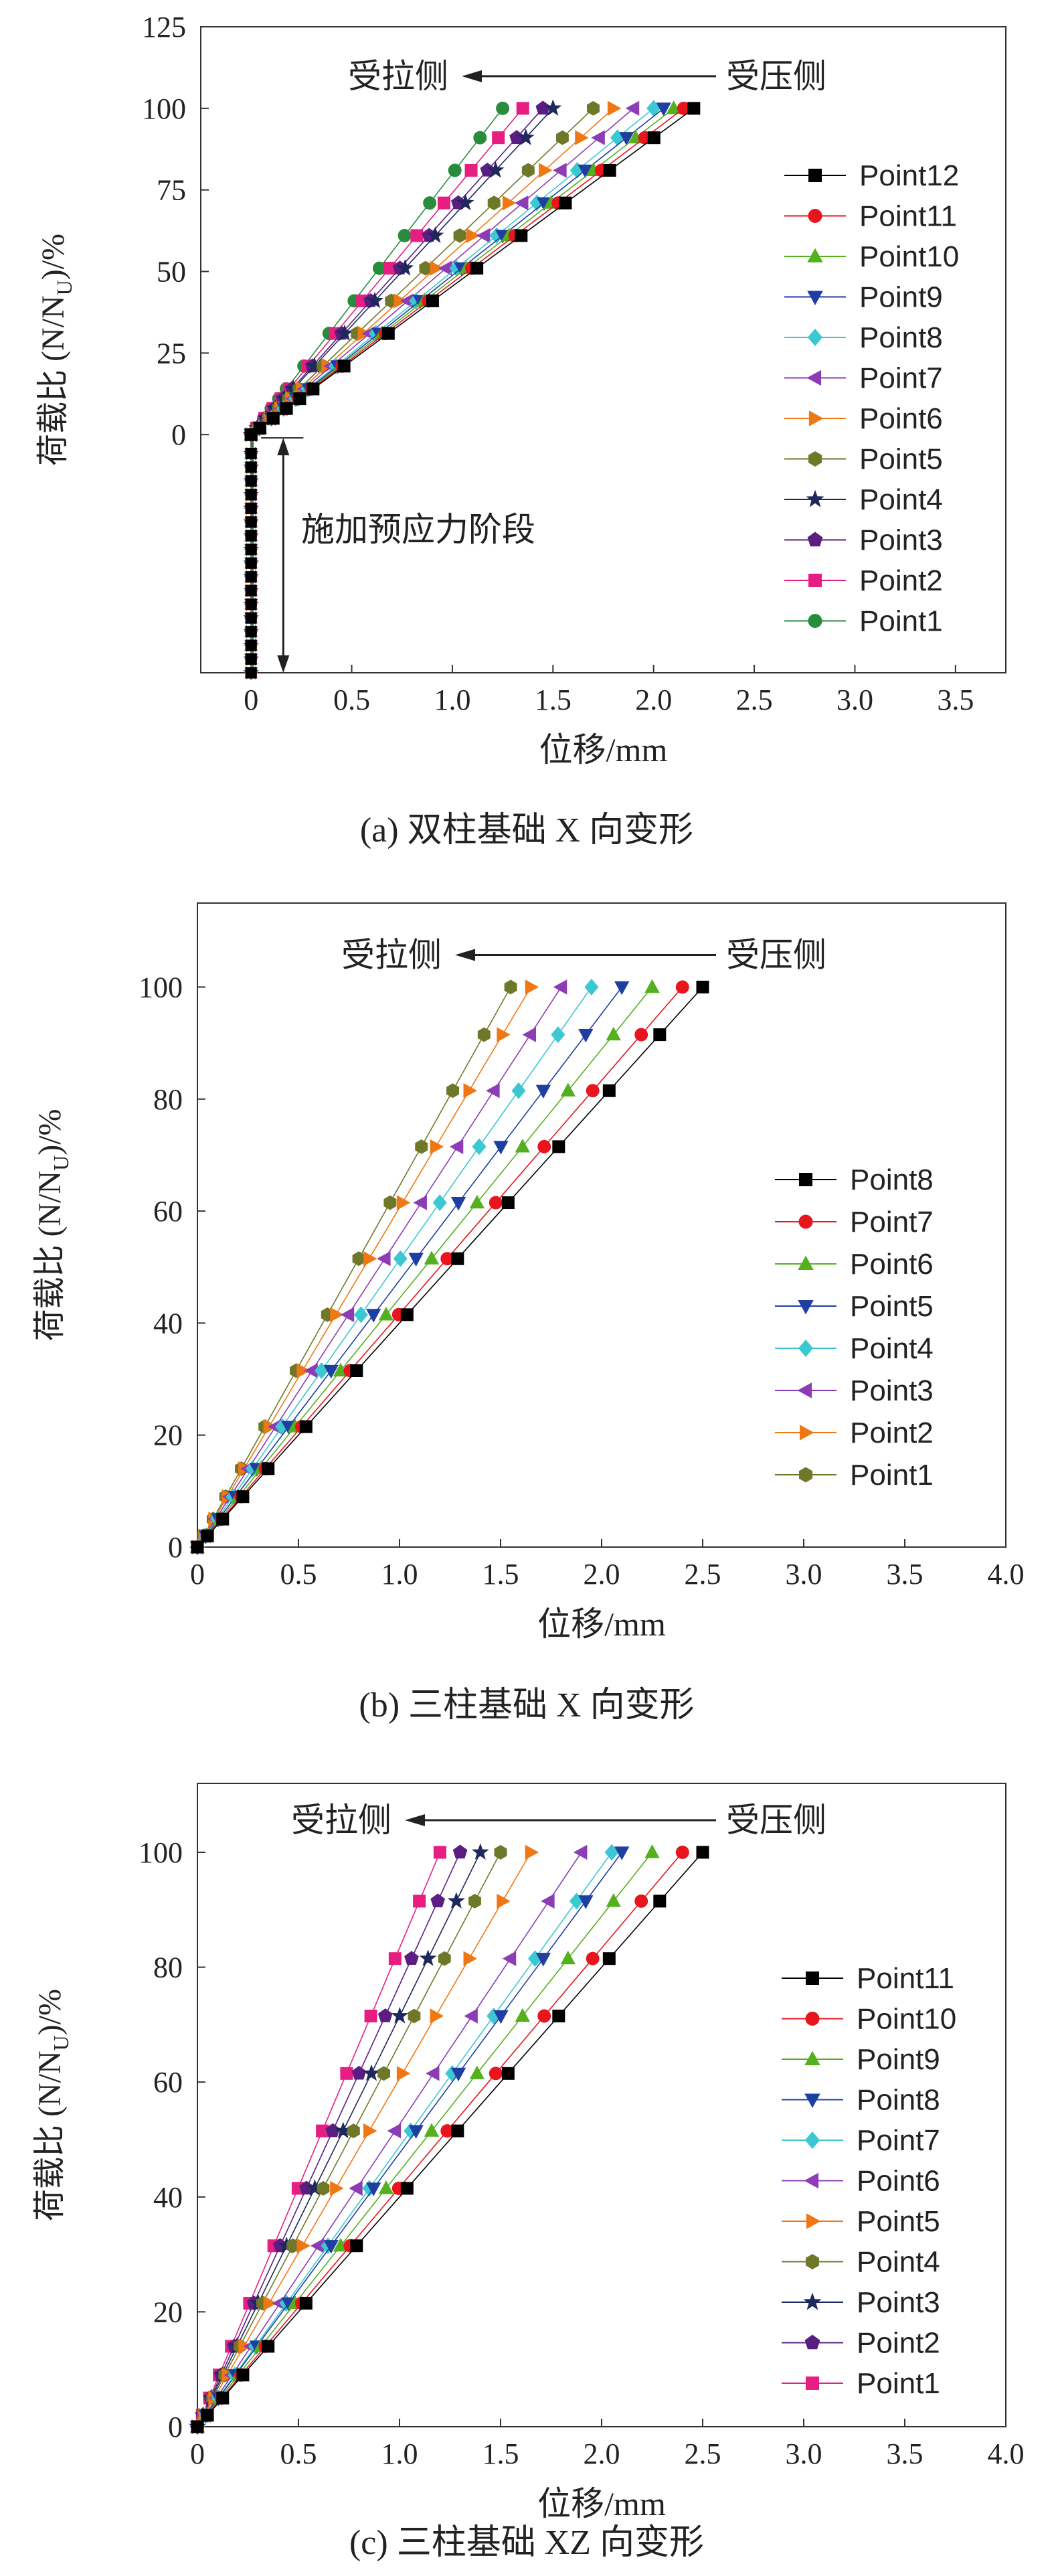 This screenshot has width=1054, height=2576. What do you see at coordinates (168, 1436) in the screenshot?
I see `y-tick-label: 20` at bounding box center [168, 1436].